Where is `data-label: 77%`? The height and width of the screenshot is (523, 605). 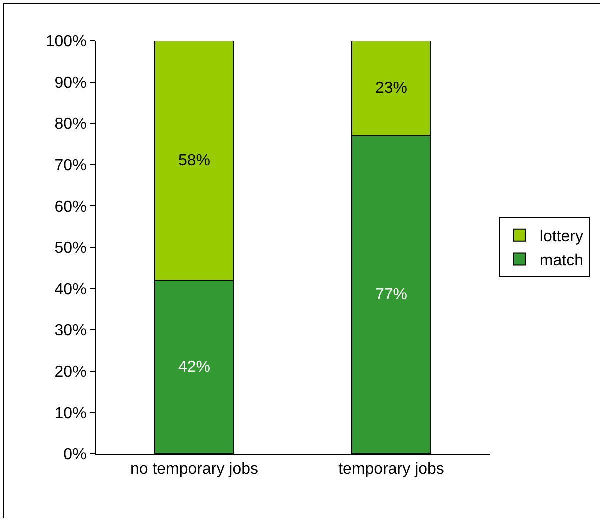
data-label: 77% is located at coordinates (391, 295).